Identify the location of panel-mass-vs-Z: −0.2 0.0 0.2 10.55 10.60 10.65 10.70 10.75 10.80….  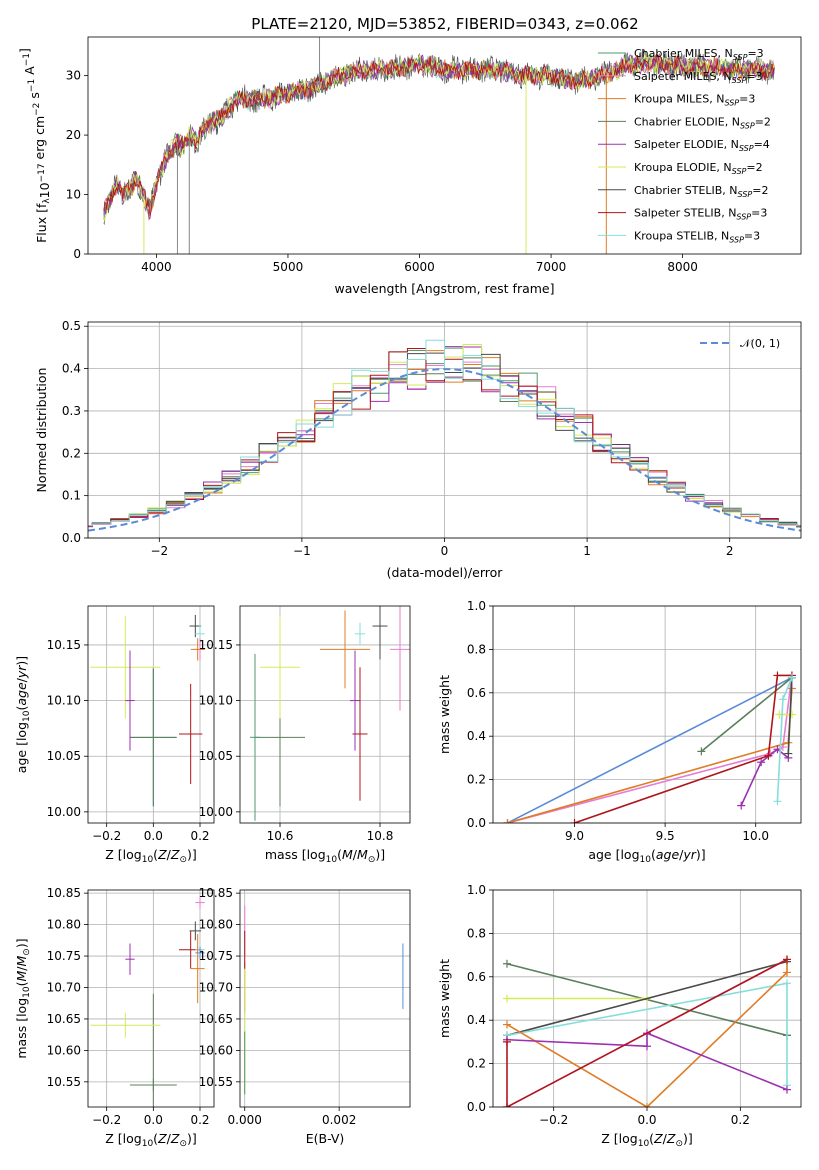
(114, 1017).